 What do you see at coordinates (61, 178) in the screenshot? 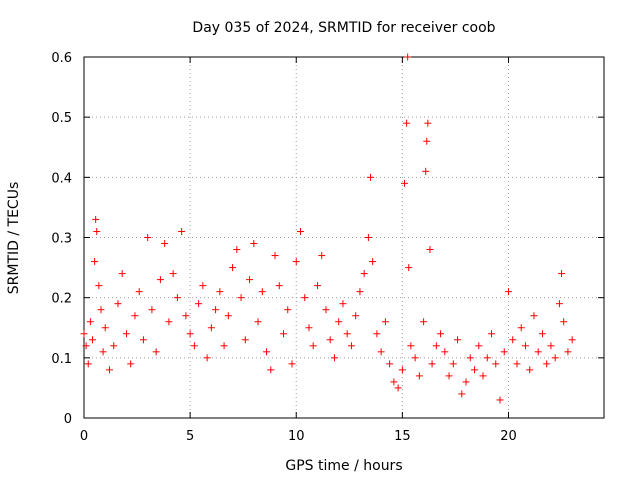
I see `y-tick-label: 0.4` at bounding box center [61, 178].